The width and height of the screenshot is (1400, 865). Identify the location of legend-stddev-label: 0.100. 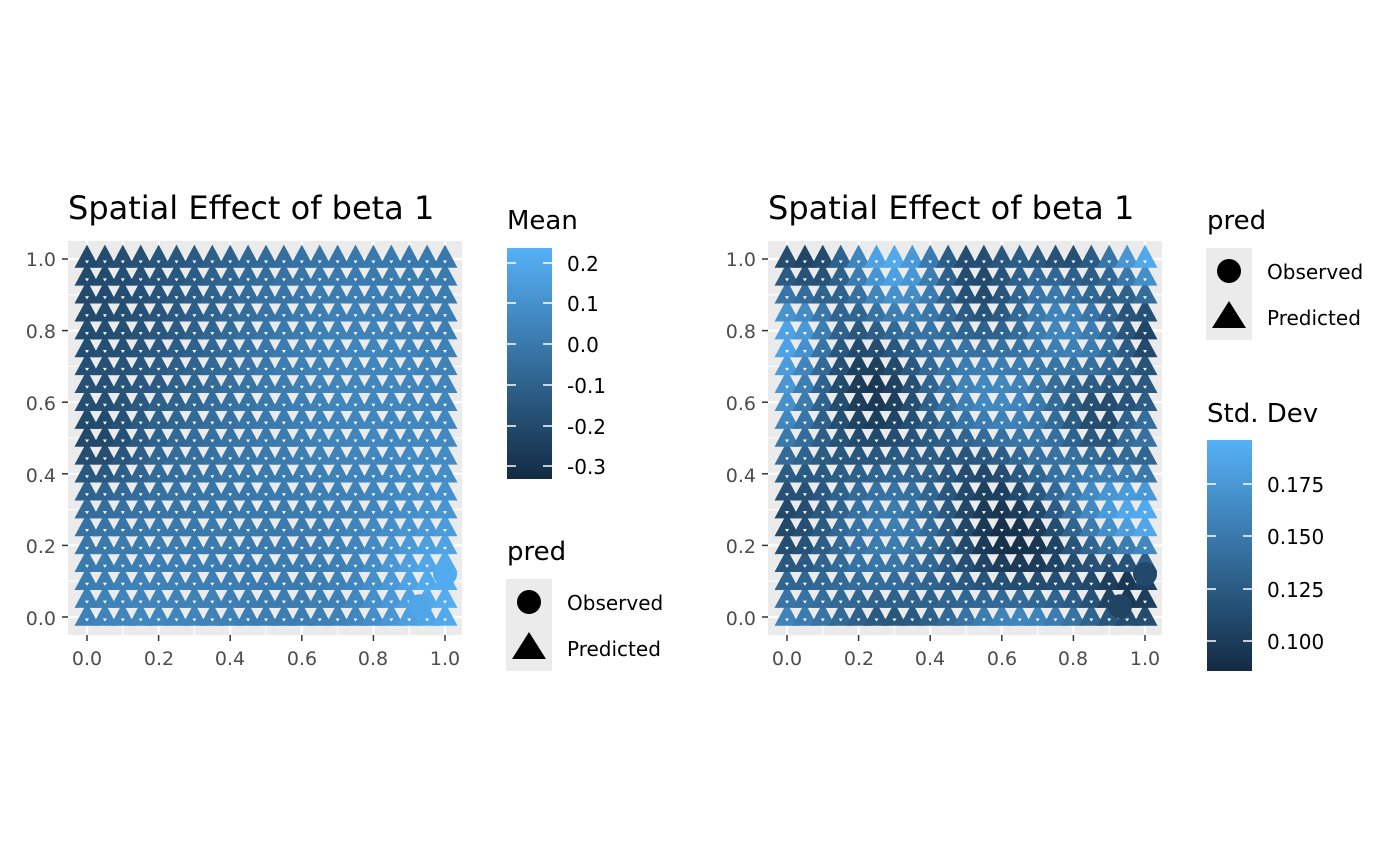
(1295, 642).